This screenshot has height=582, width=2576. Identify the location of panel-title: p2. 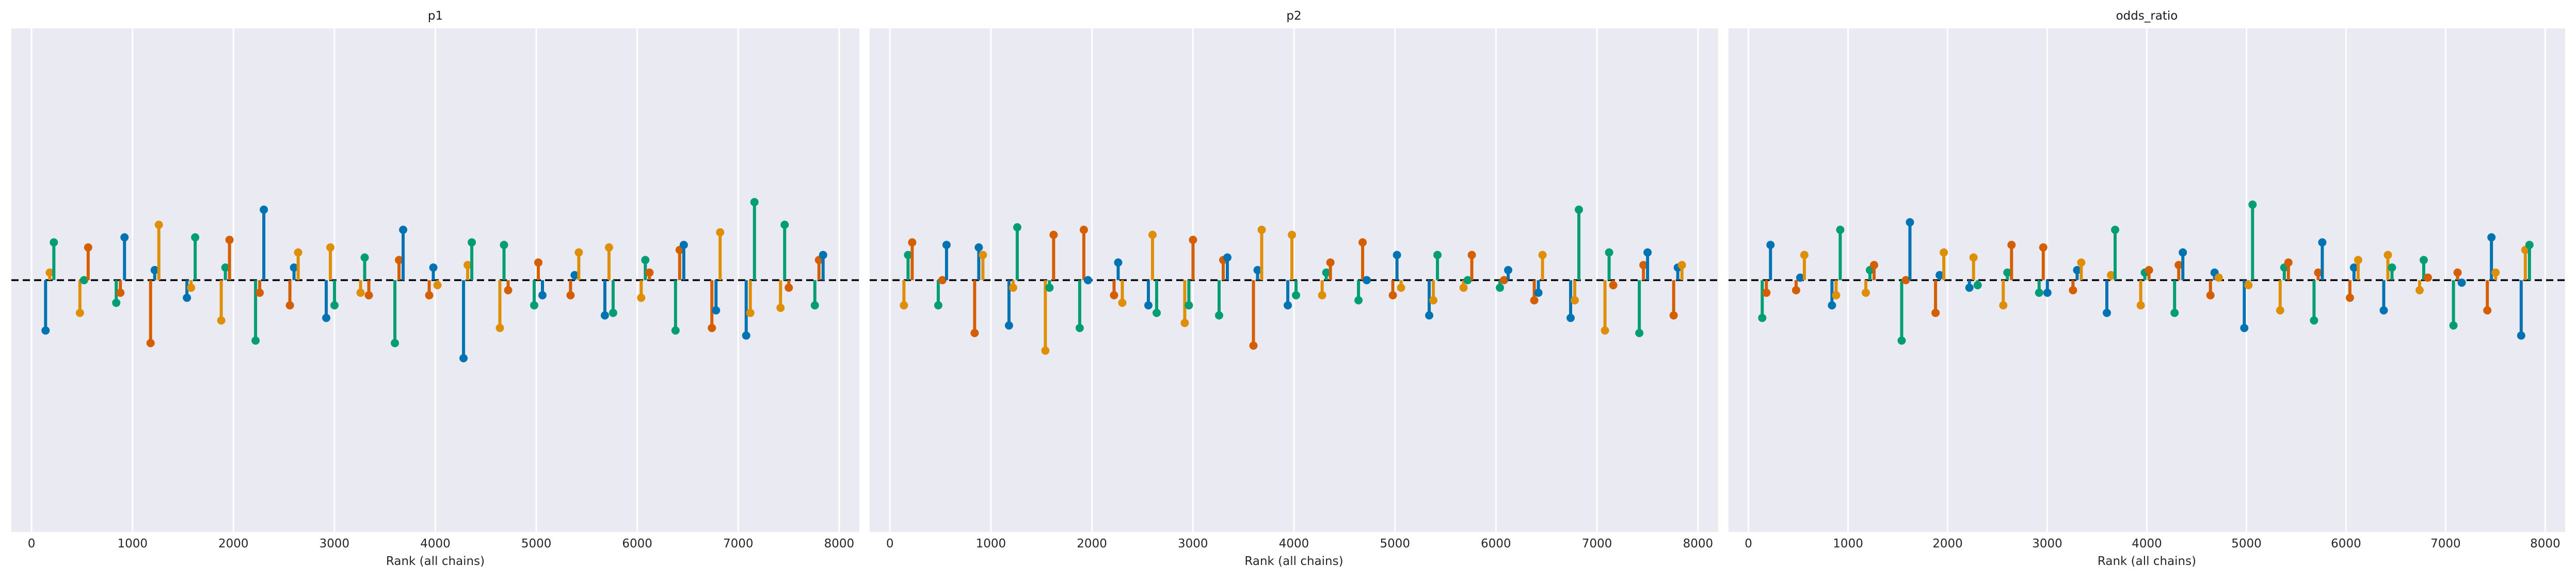
(1293, 16).